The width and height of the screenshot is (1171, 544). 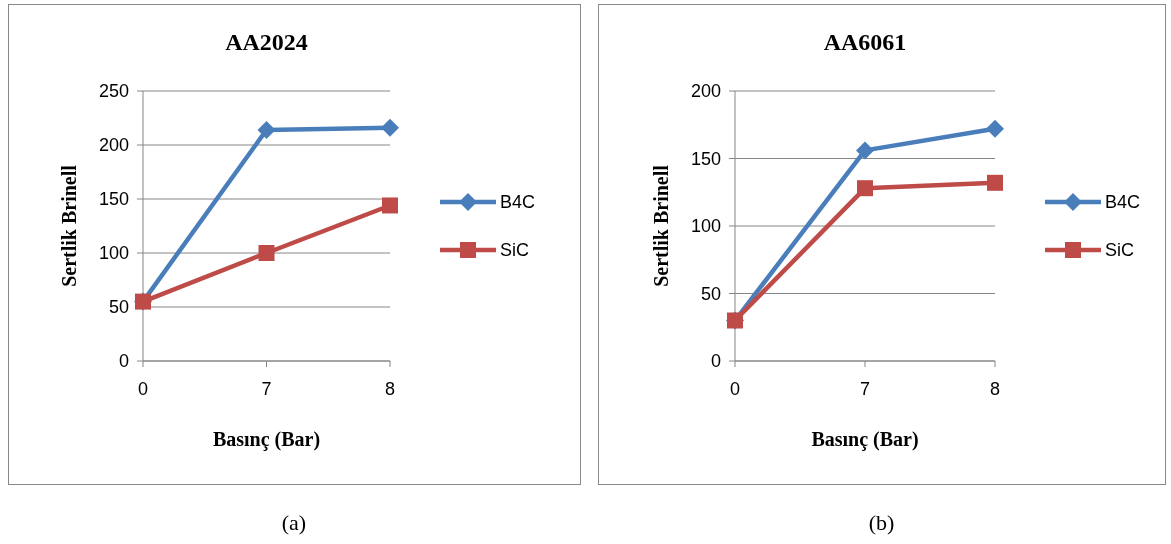 What do you see at coordinates (113, 91) in the screenshot?
I see `y-tick-label: 250` at bounding box center [113, 91].